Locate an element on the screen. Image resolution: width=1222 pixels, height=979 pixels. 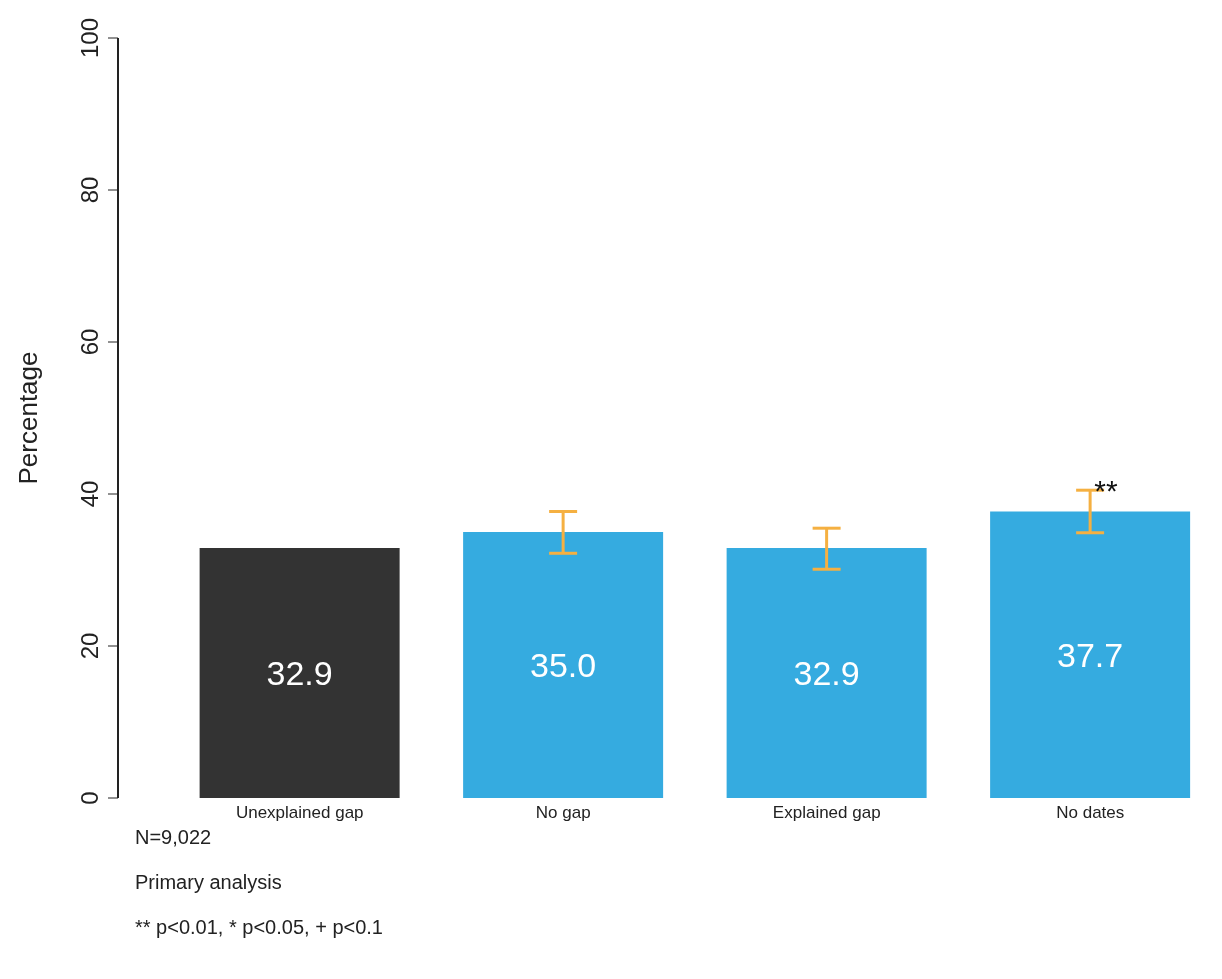
y-tick-label: 0 is located at coordinates (89, 798).